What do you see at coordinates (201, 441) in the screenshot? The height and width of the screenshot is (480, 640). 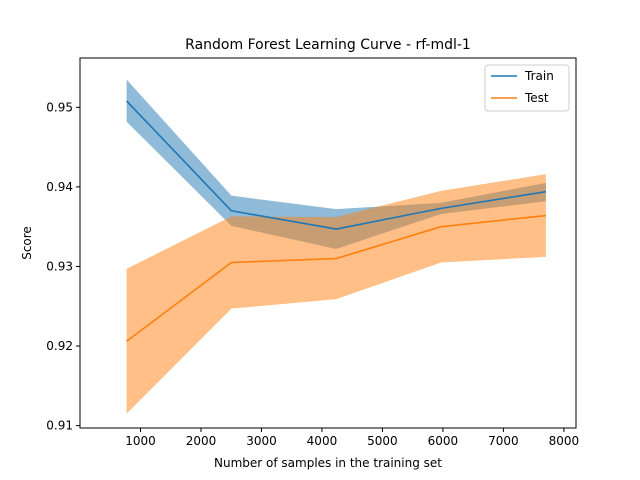 I see `x-tick-label: 2000` at bounding box center [201, 441].